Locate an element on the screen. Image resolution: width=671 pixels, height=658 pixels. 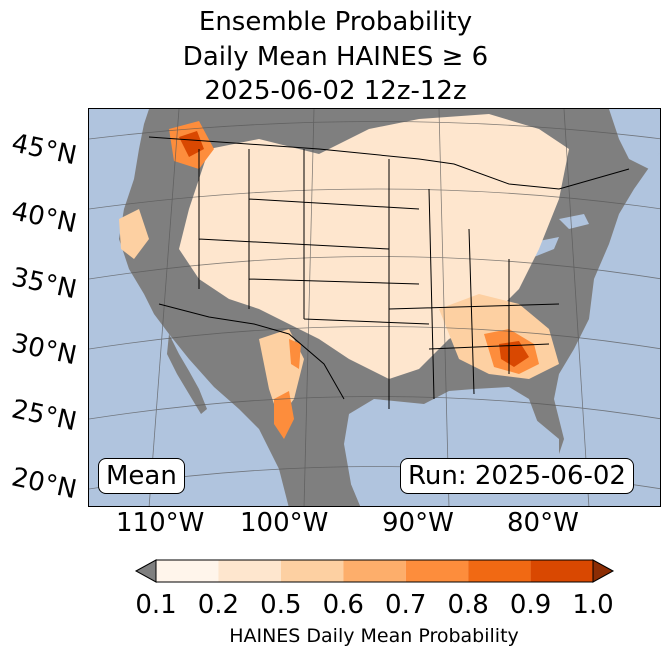
colorbar-tick-label: 1.0 is located at coordinates (593, 605).